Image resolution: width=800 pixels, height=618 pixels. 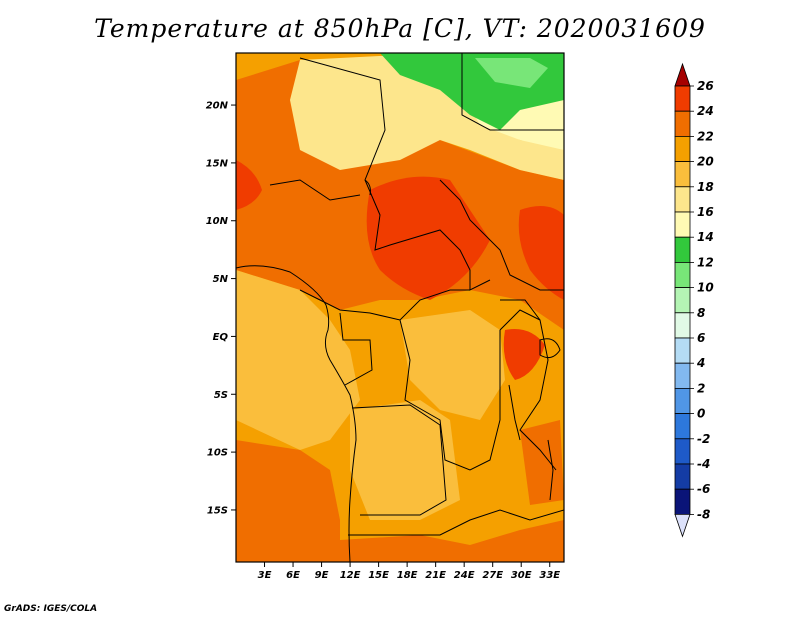 What do you see at coordinates (701, 388) in the screenshot?
I see `colorbar-label: 2` at bounding box center [701, 388].